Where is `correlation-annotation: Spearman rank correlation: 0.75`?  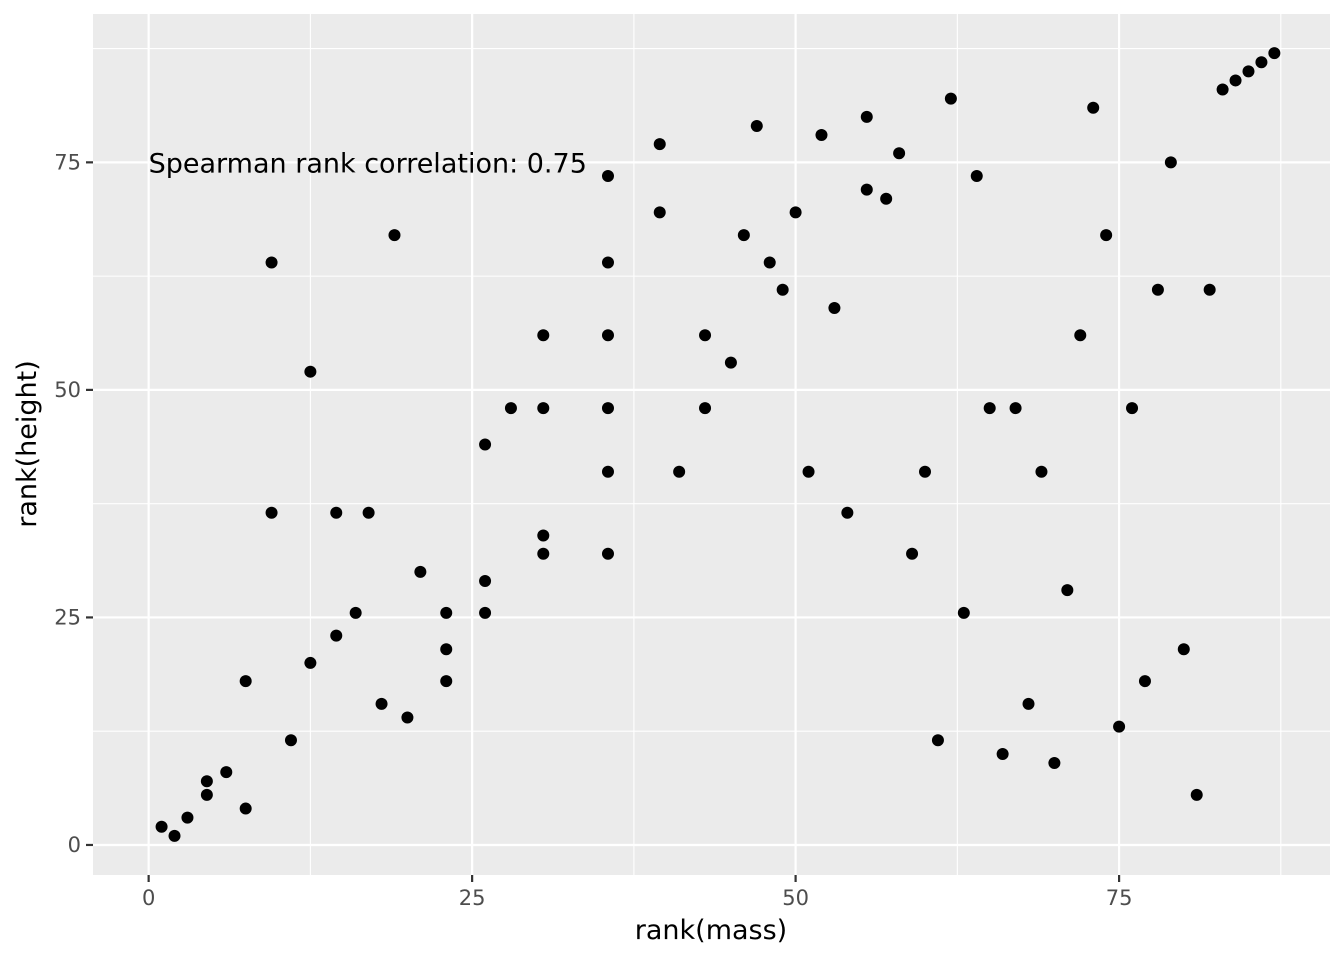
correlation-annotation: Spearman rank correlation: 0.75 is located at coordinates (368, 163).